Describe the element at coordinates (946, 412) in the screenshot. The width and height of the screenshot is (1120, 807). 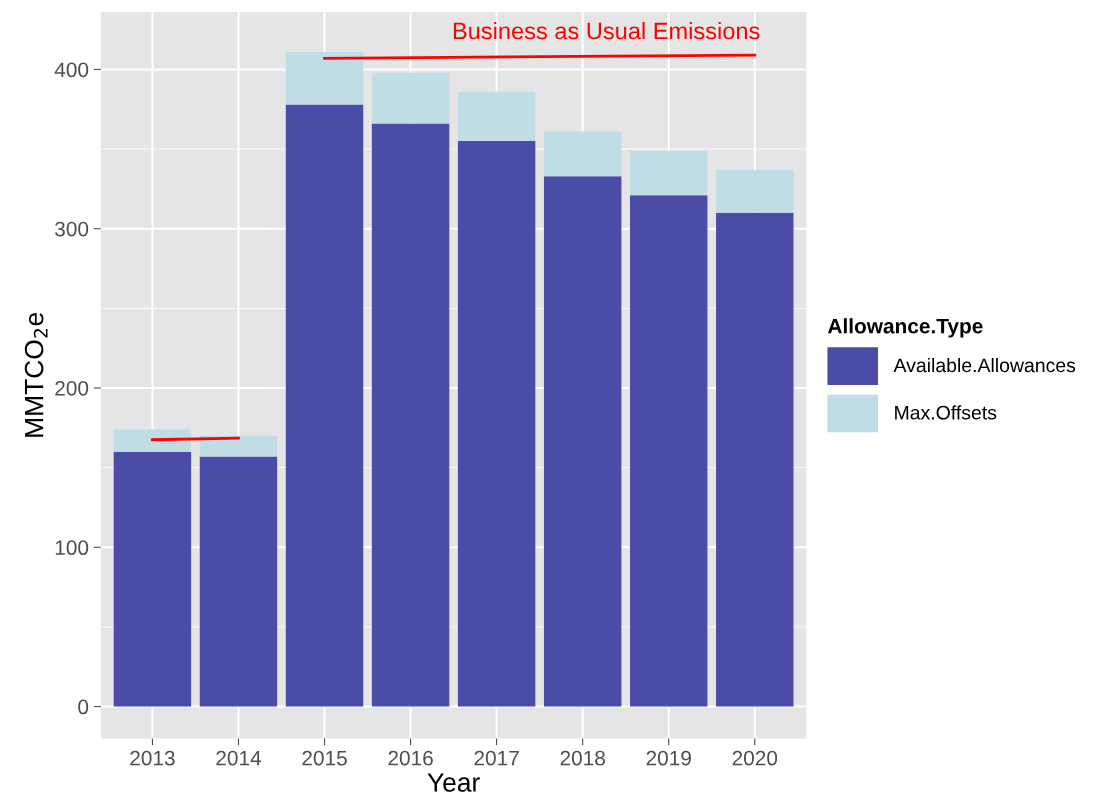
I see `legend-label: Max.Offsets` at that location.